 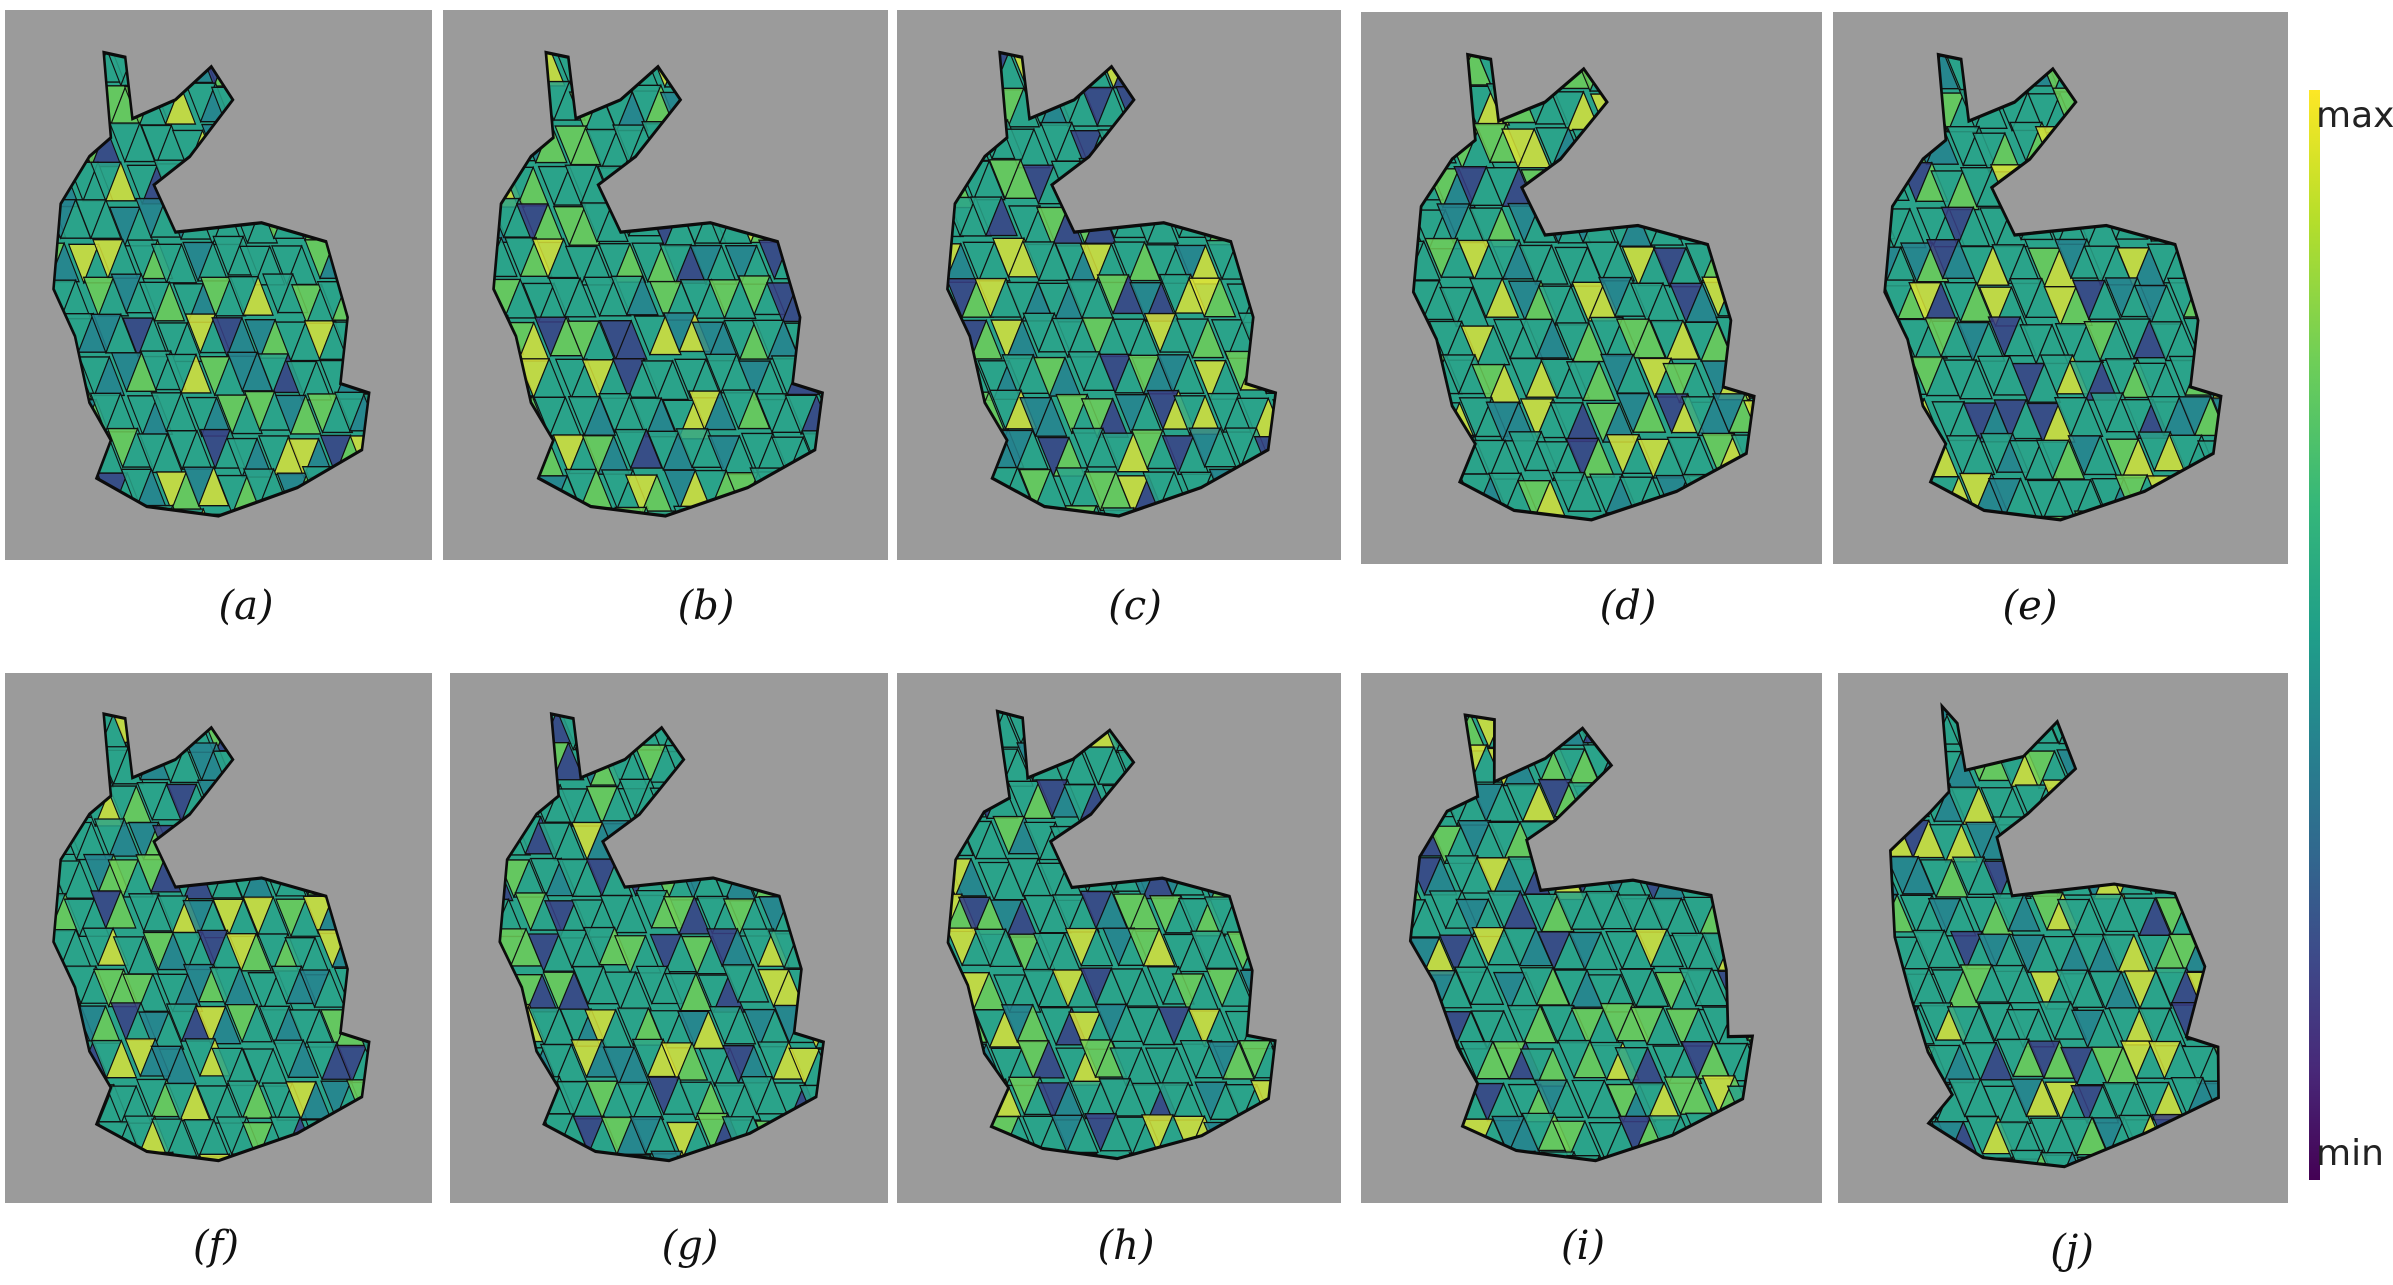 What do you see at coordinates (1135, 606) in the screenshot?
I see `caption-c: (c)` at bounding box center [1135, 606].